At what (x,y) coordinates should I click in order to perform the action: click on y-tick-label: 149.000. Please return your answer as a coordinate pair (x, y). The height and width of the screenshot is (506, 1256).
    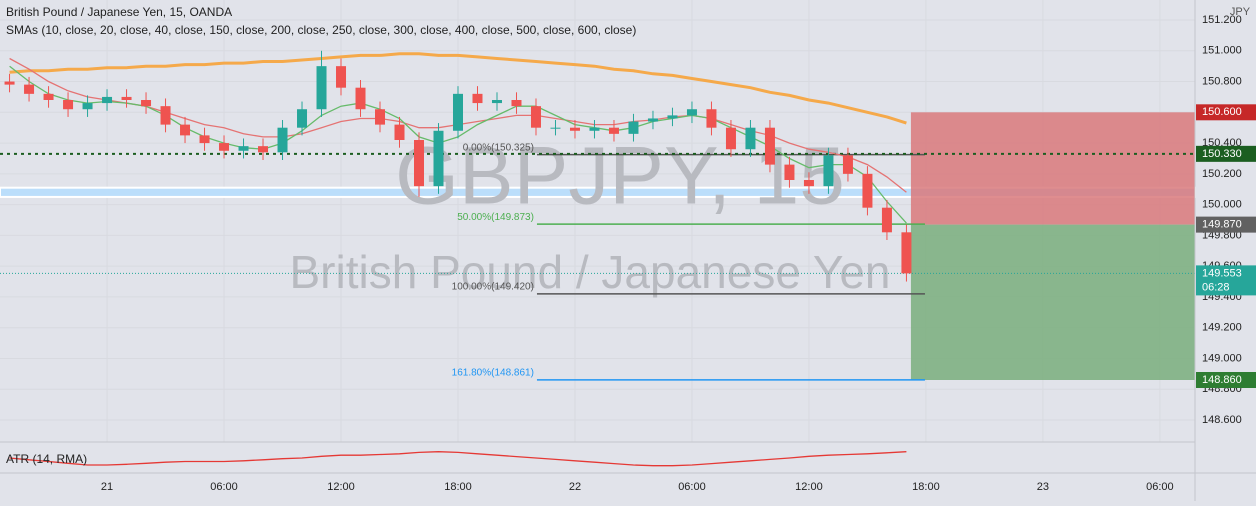
    Looking at the image, I should click on (1222, 358).